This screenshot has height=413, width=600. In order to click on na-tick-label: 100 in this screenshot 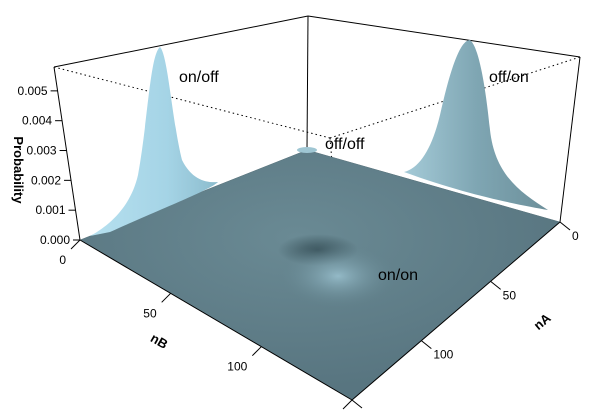, I will do `click(443, 355)`.